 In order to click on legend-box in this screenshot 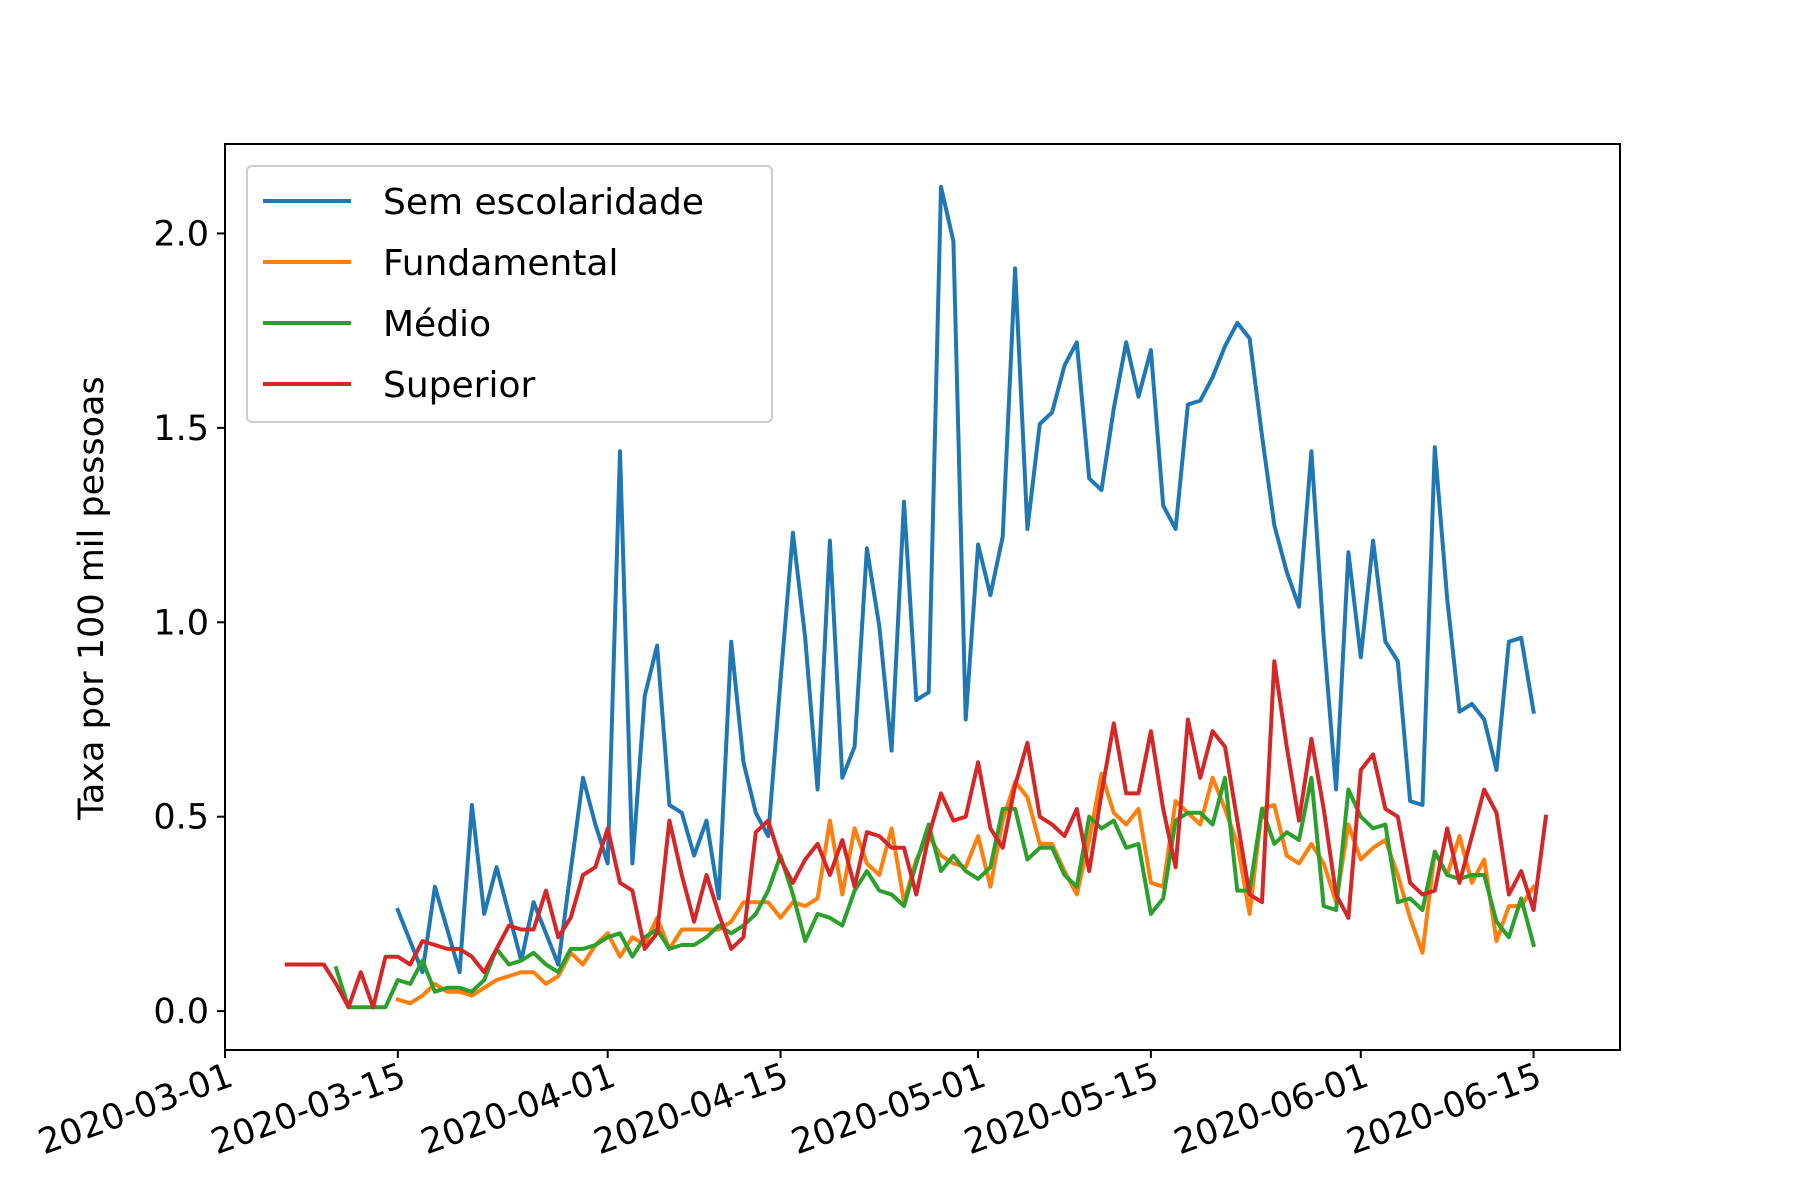, I will do `click(509, 294)`.